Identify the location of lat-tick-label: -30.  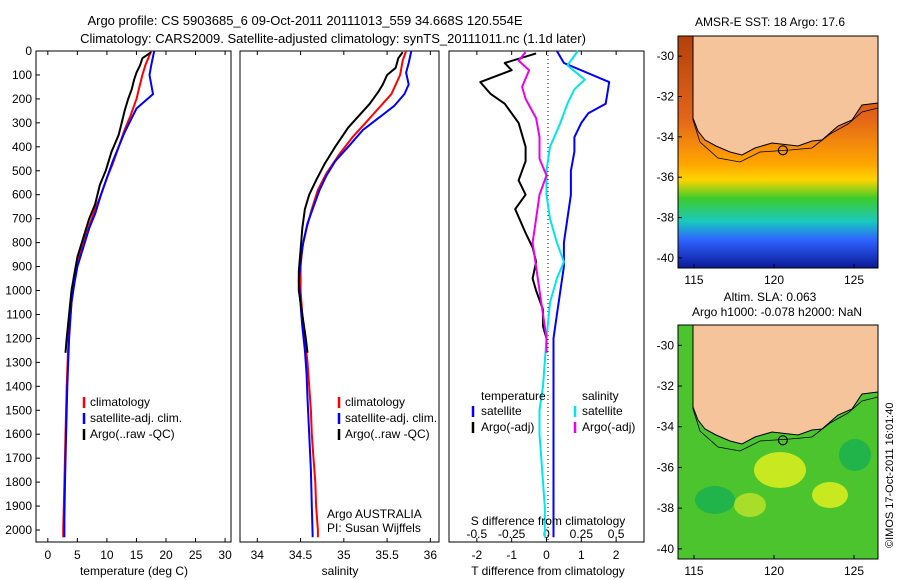
(666, 56).